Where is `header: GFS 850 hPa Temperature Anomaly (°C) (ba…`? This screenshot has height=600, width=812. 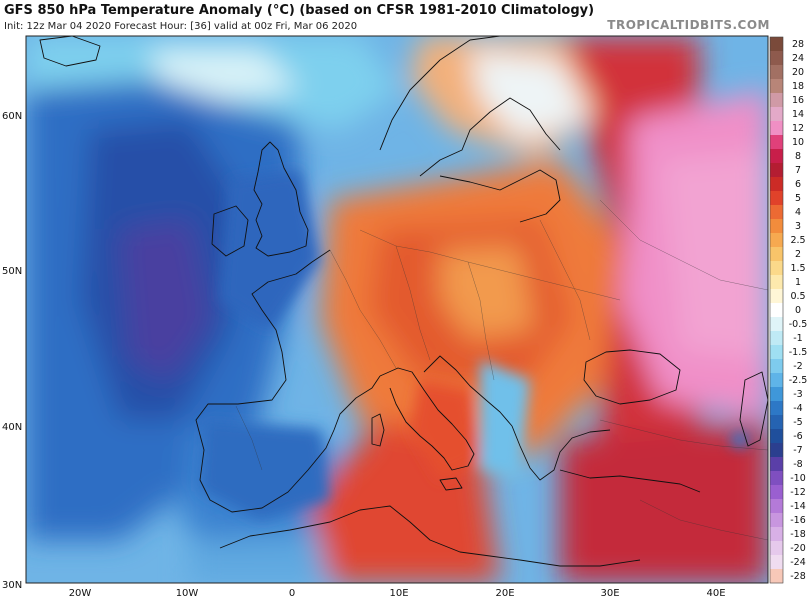 header: GFS 850 hPa Temperature Anomaly (°C) (ba… is located at coordinates (406, 18).